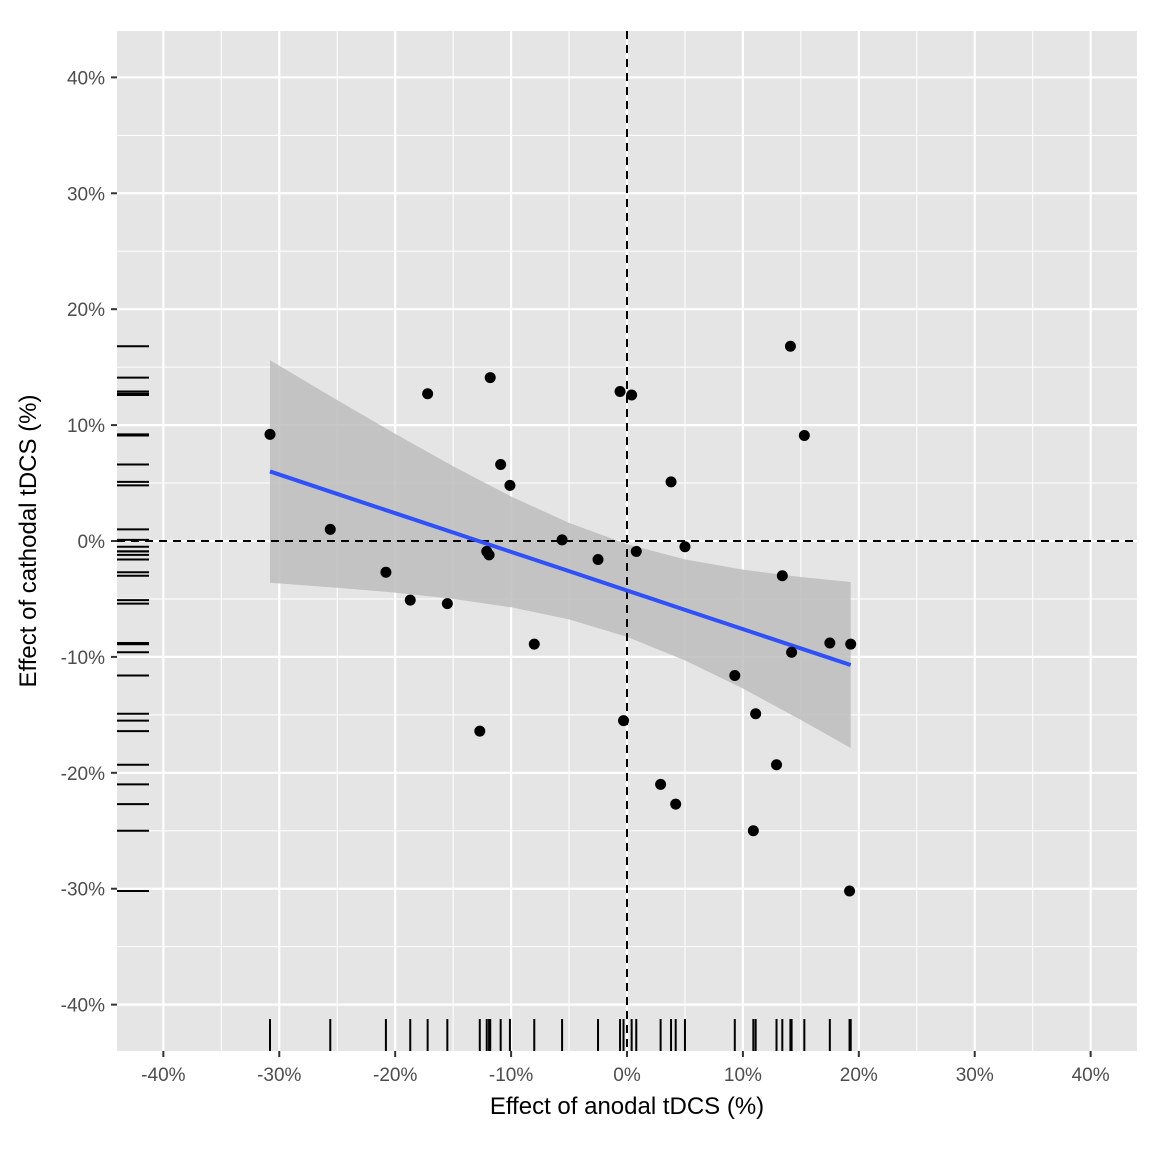 This screenshot has height=1152, width=1152. Describe the element at coordinates (83, 890) in the screenshot. I see `y-tick-label: -30%` at that location.